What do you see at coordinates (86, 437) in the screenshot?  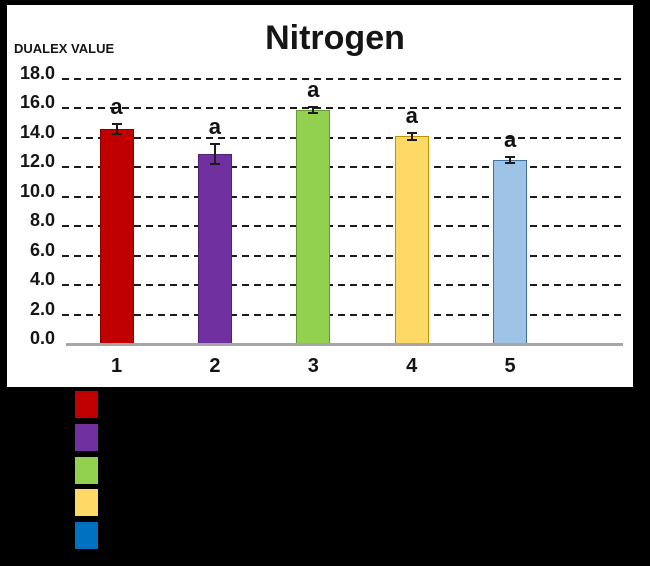 I see `legend-swatch-purple` at bounding box center [86, 437].